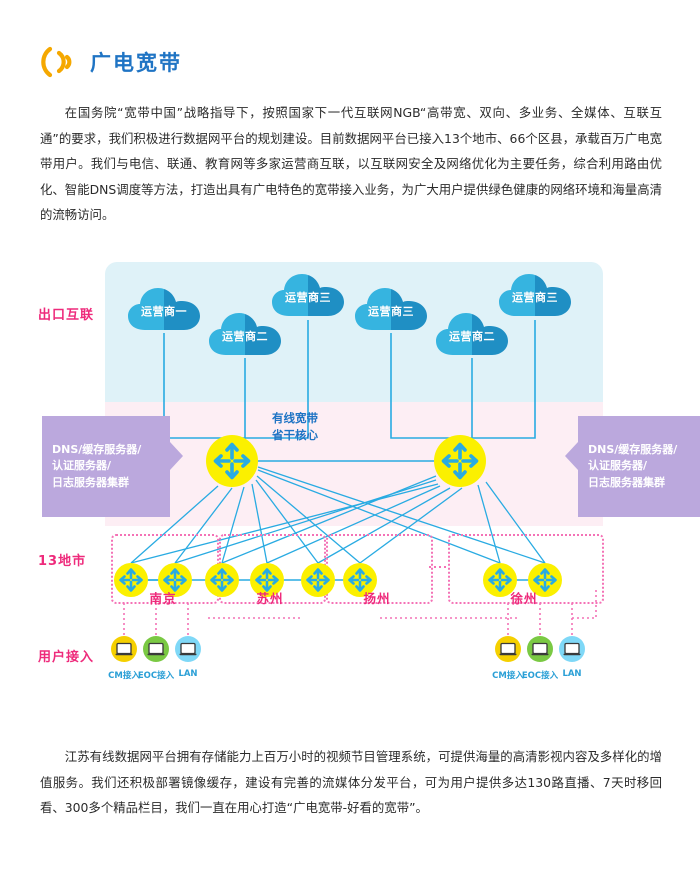 This screenshot has width=700, height=874. What do you see at coordinates (136, 63) in the screenshot?
I see `page-title: 广电宽带` at bounding box center [136, 63].